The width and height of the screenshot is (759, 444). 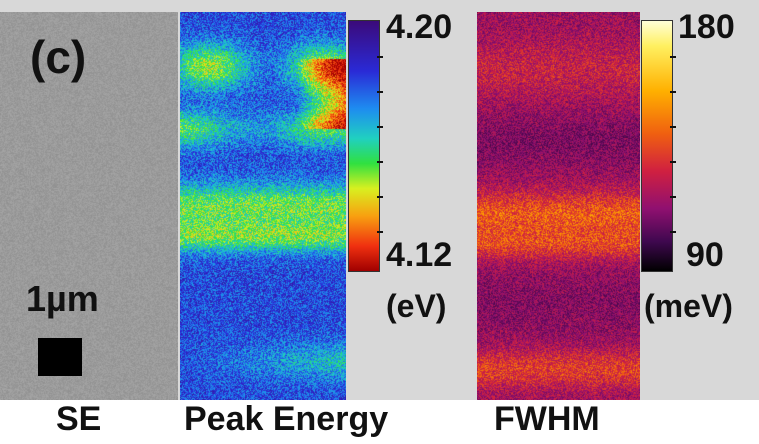 I want to click on fwhm-colorbar, so click(x=658, y=146).